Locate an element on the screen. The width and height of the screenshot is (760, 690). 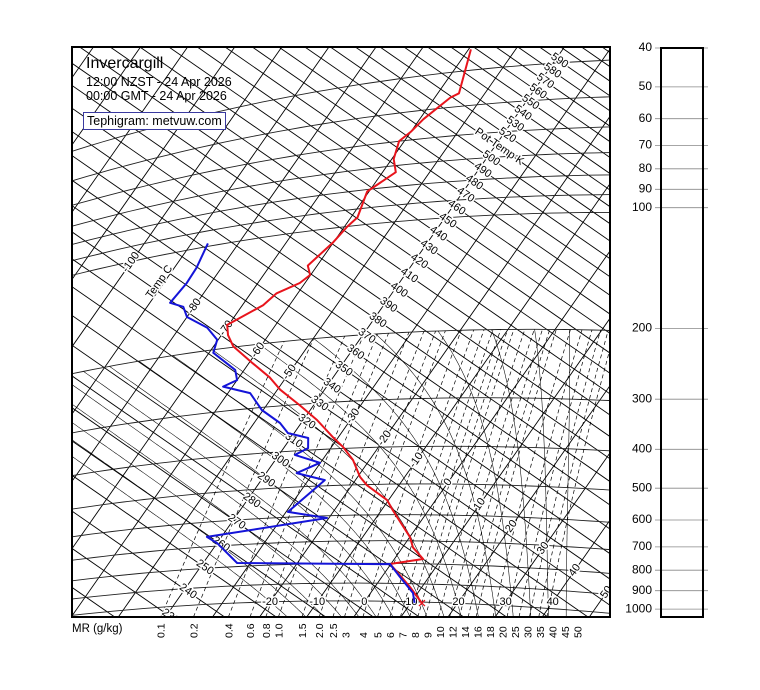
mixing-ratio-label: 8 is located at coordinates (416, 635).